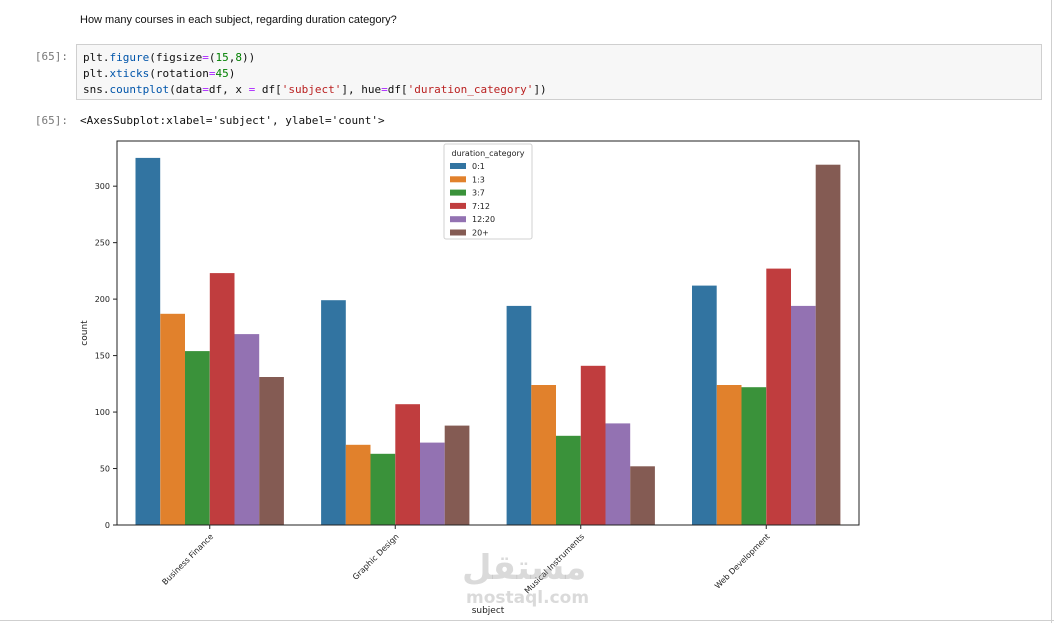 This screenshot has height=623, width=1054. What do you see at coordinates (478, 193) in the screenshot?
I see `legend-label-2: 3:7` at bounding box center [478, 193].